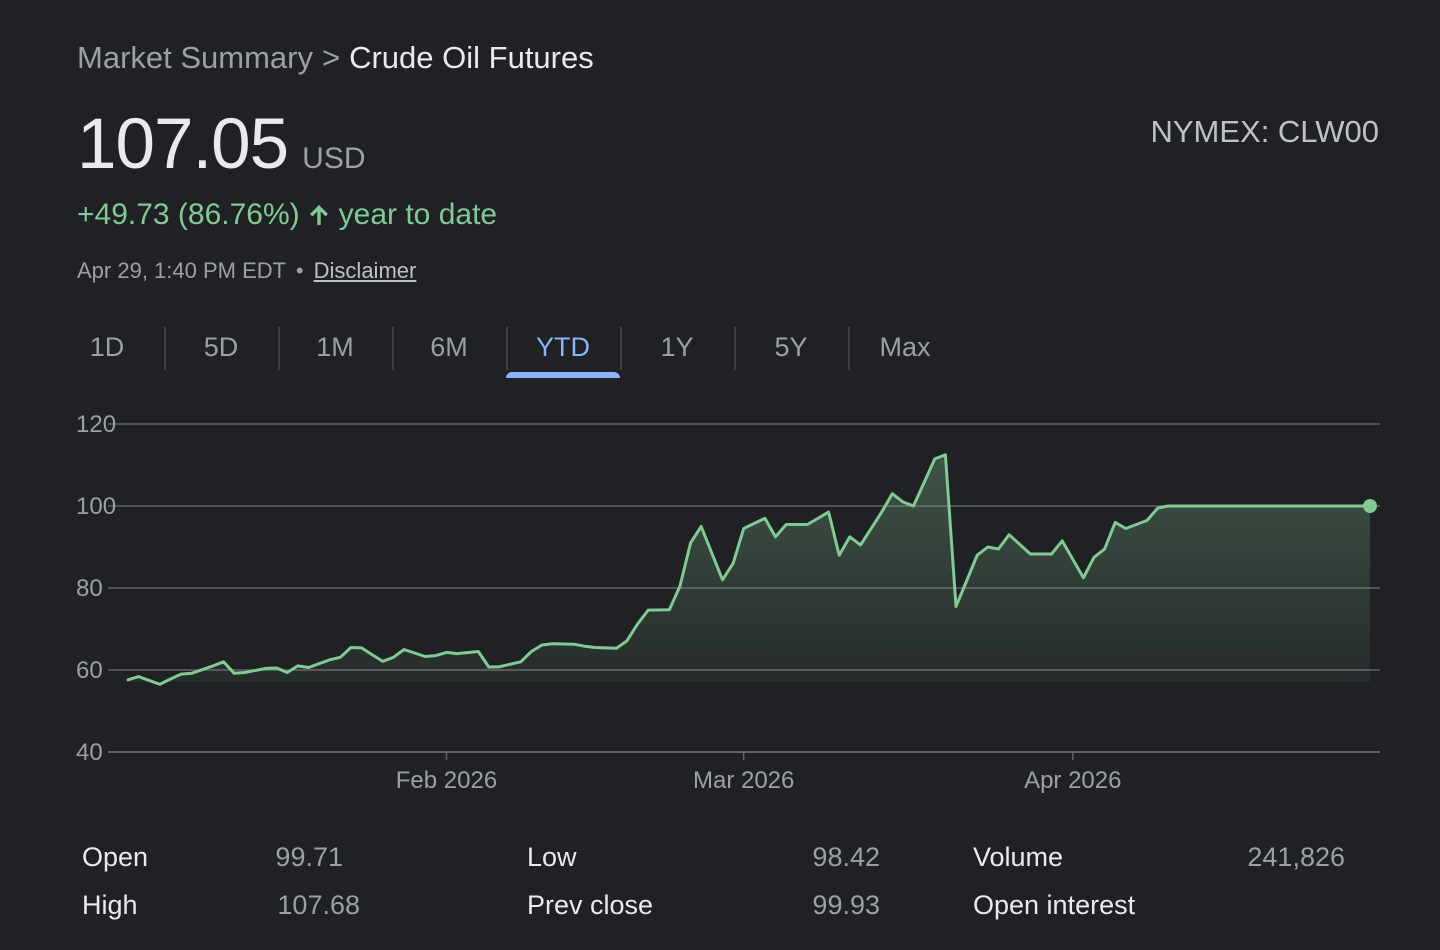 Image resolution: width=1440 pixels, height=950 pixels. Describe the element at coordinates (791, 351) in the screenshot. I see `tab-5y: 5Y` at that location.